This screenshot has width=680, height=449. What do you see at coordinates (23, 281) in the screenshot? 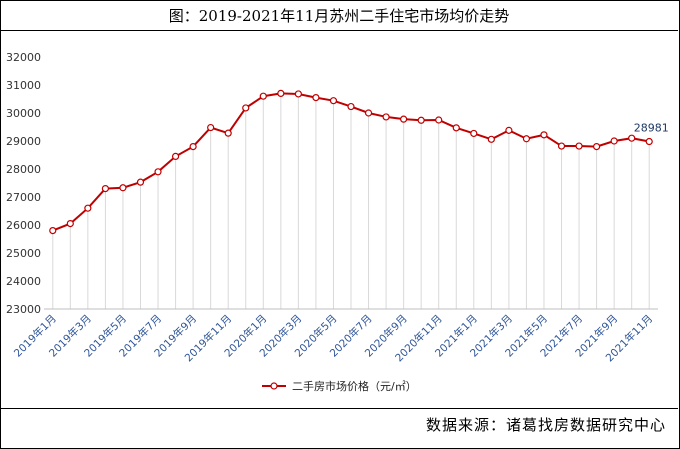
I see `y-tick-label: 24000` at bounding box center [23, 281].